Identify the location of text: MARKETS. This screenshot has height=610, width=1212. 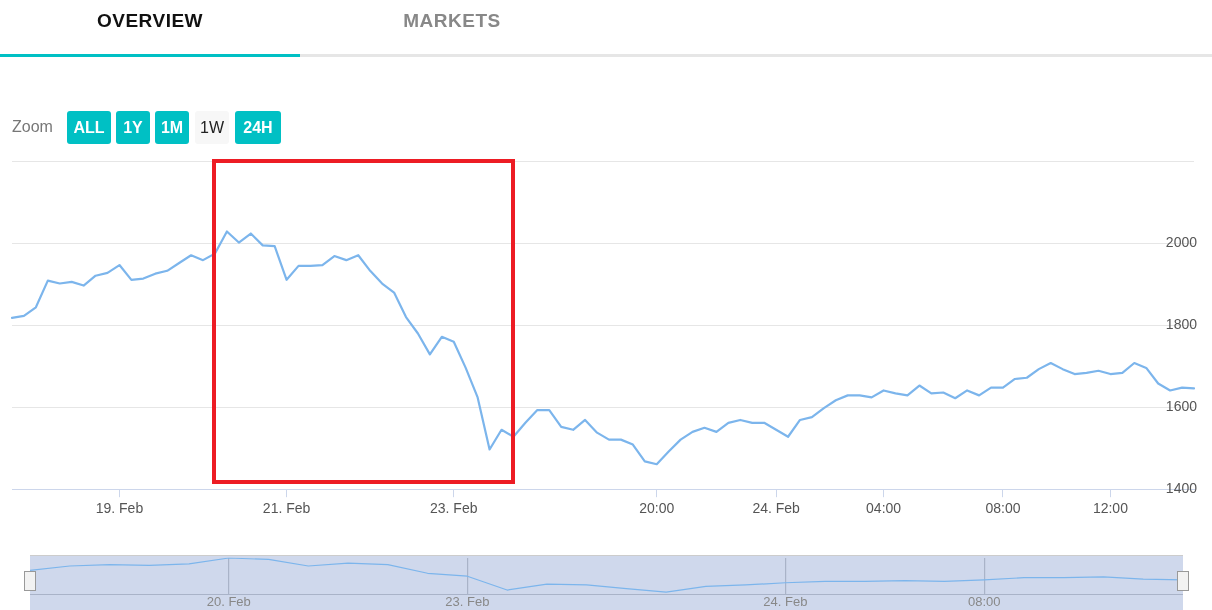
(452, 21).